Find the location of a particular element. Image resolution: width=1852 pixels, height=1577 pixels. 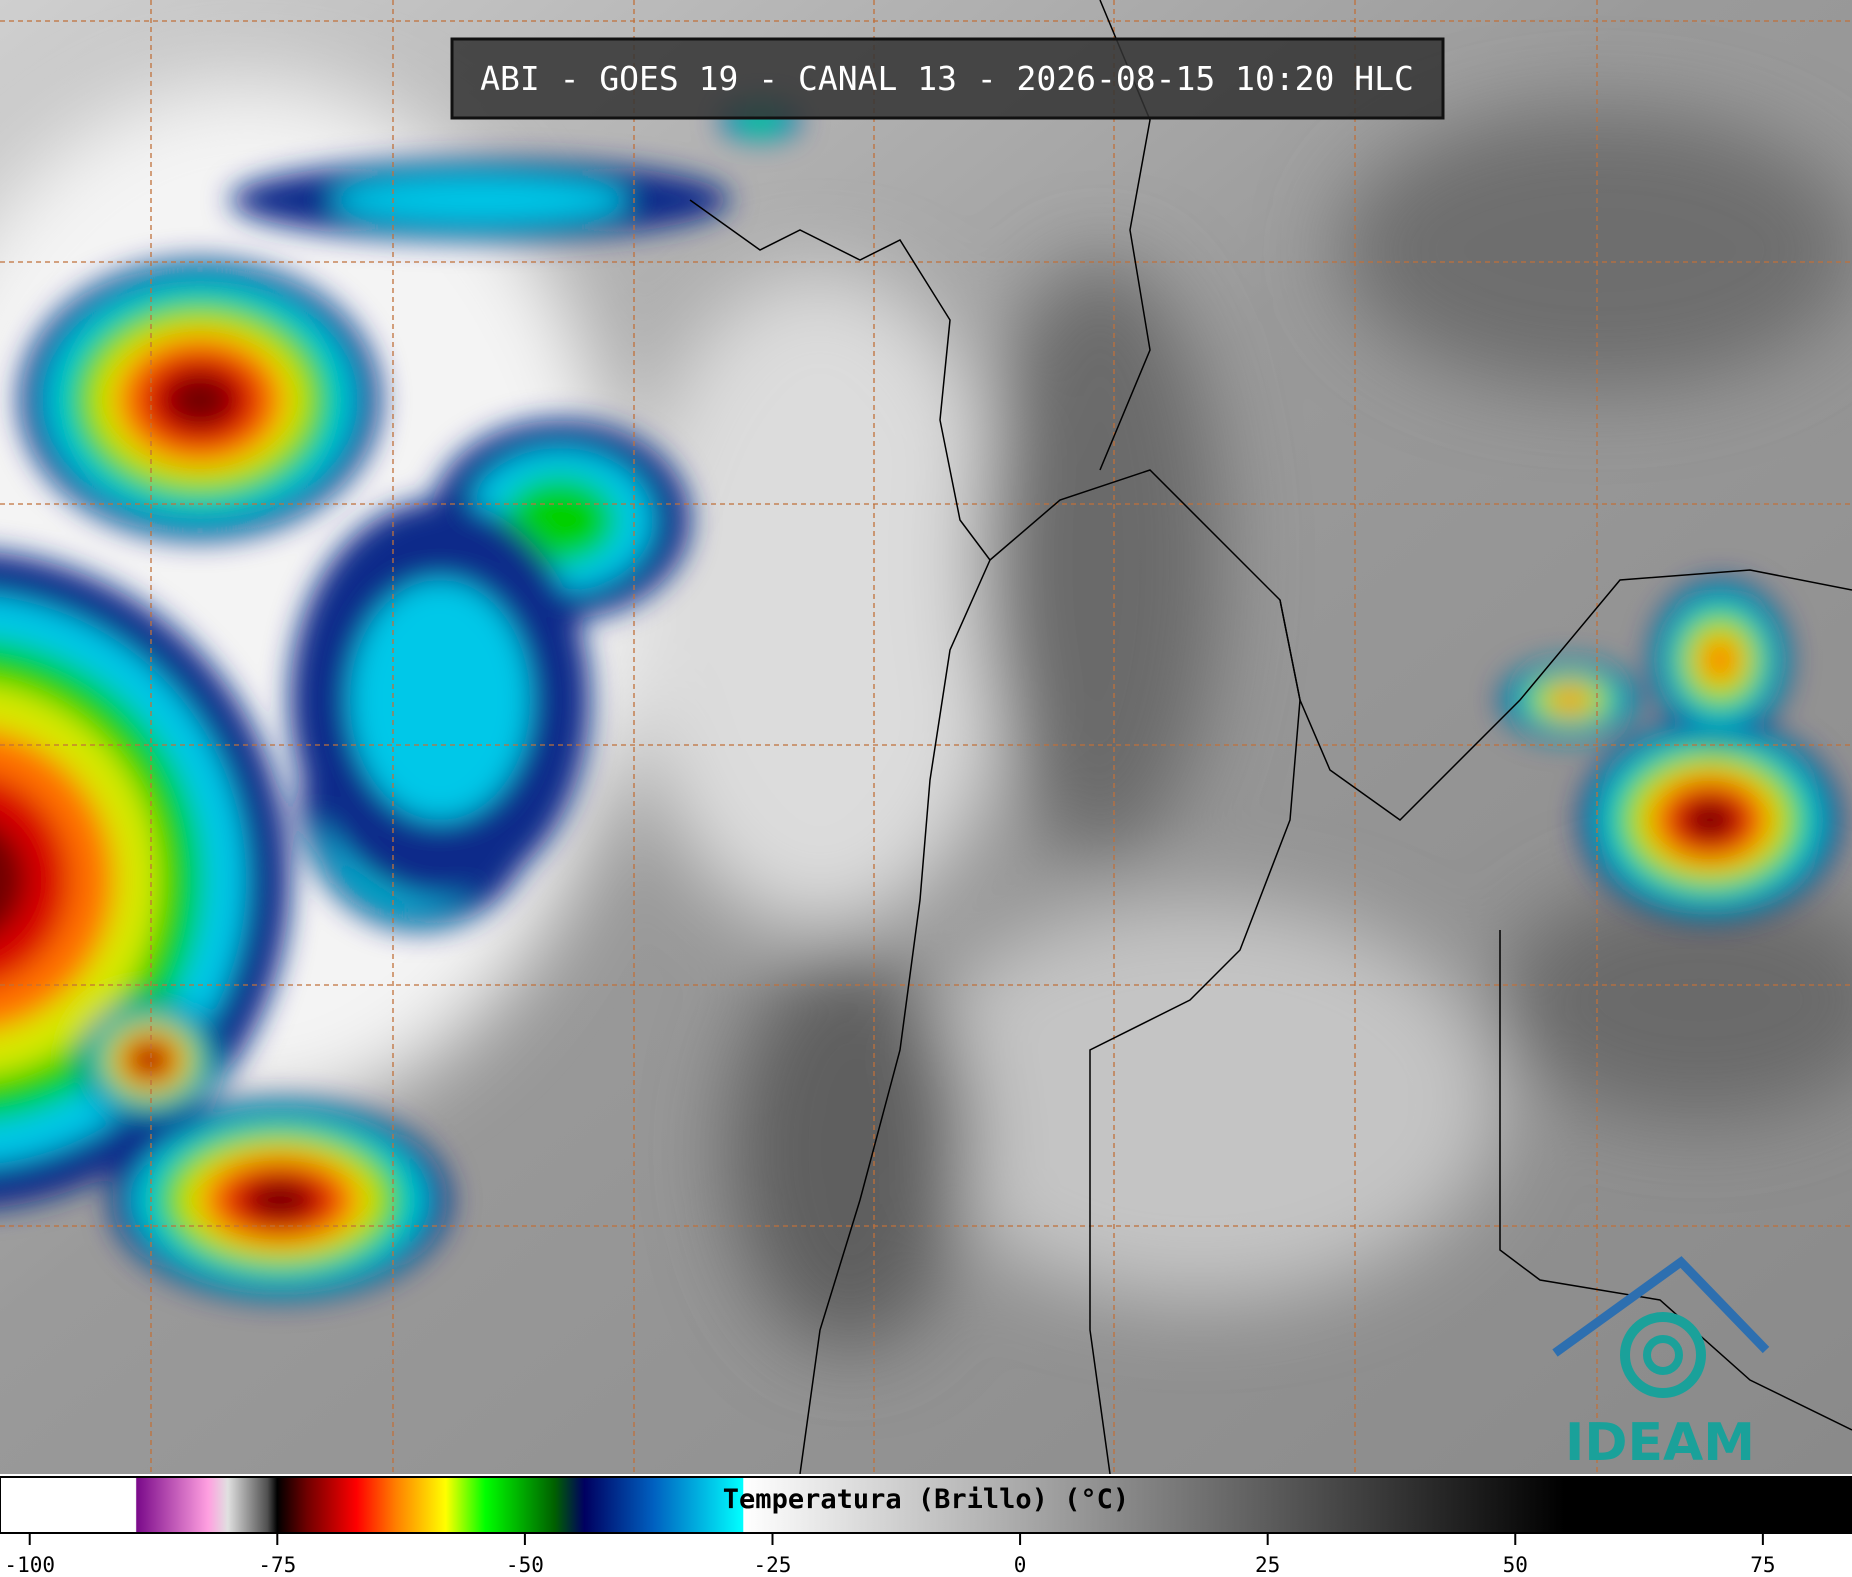

tick-label: 50 is located at coordinates (1515, 1565).